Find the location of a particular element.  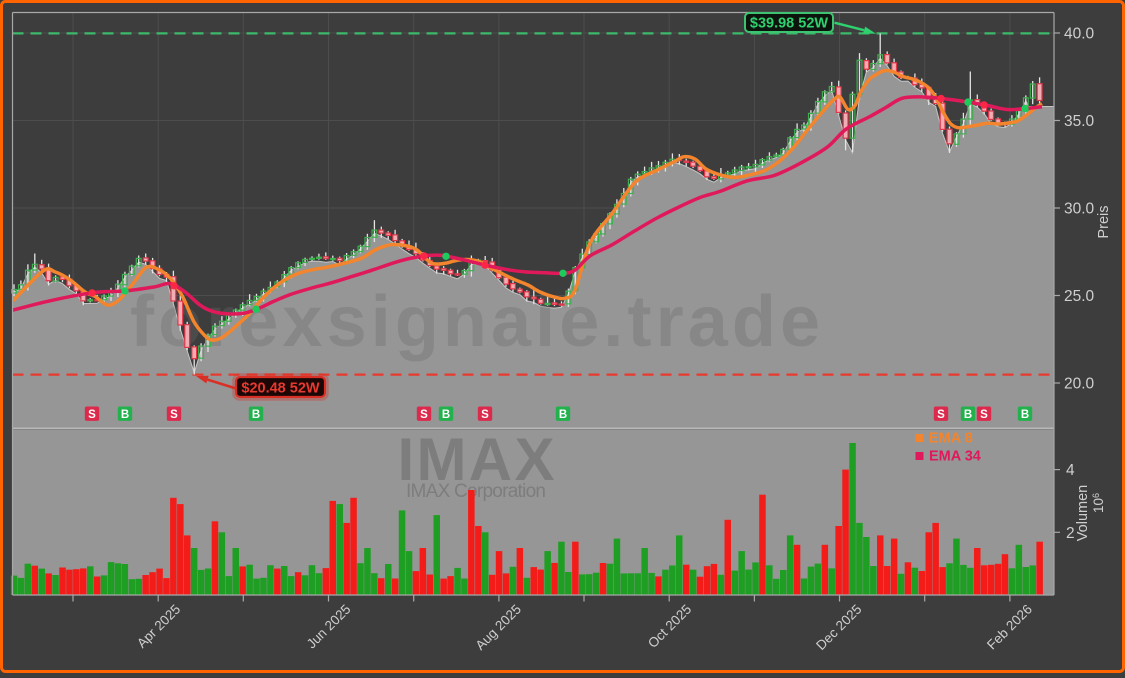

svg-text: $20.48 52W is located at coordinates (280, 389).